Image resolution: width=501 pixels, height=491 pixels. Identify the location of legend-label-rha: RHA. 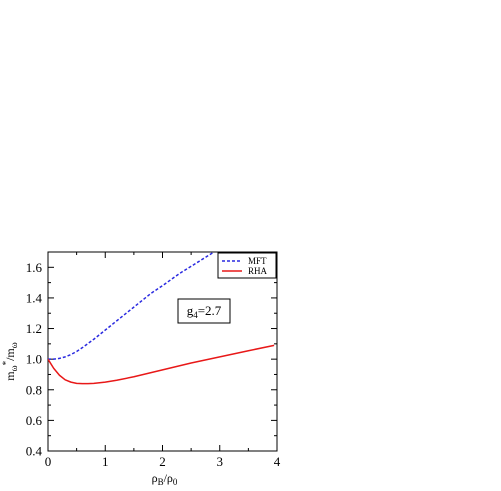
(258, 271).